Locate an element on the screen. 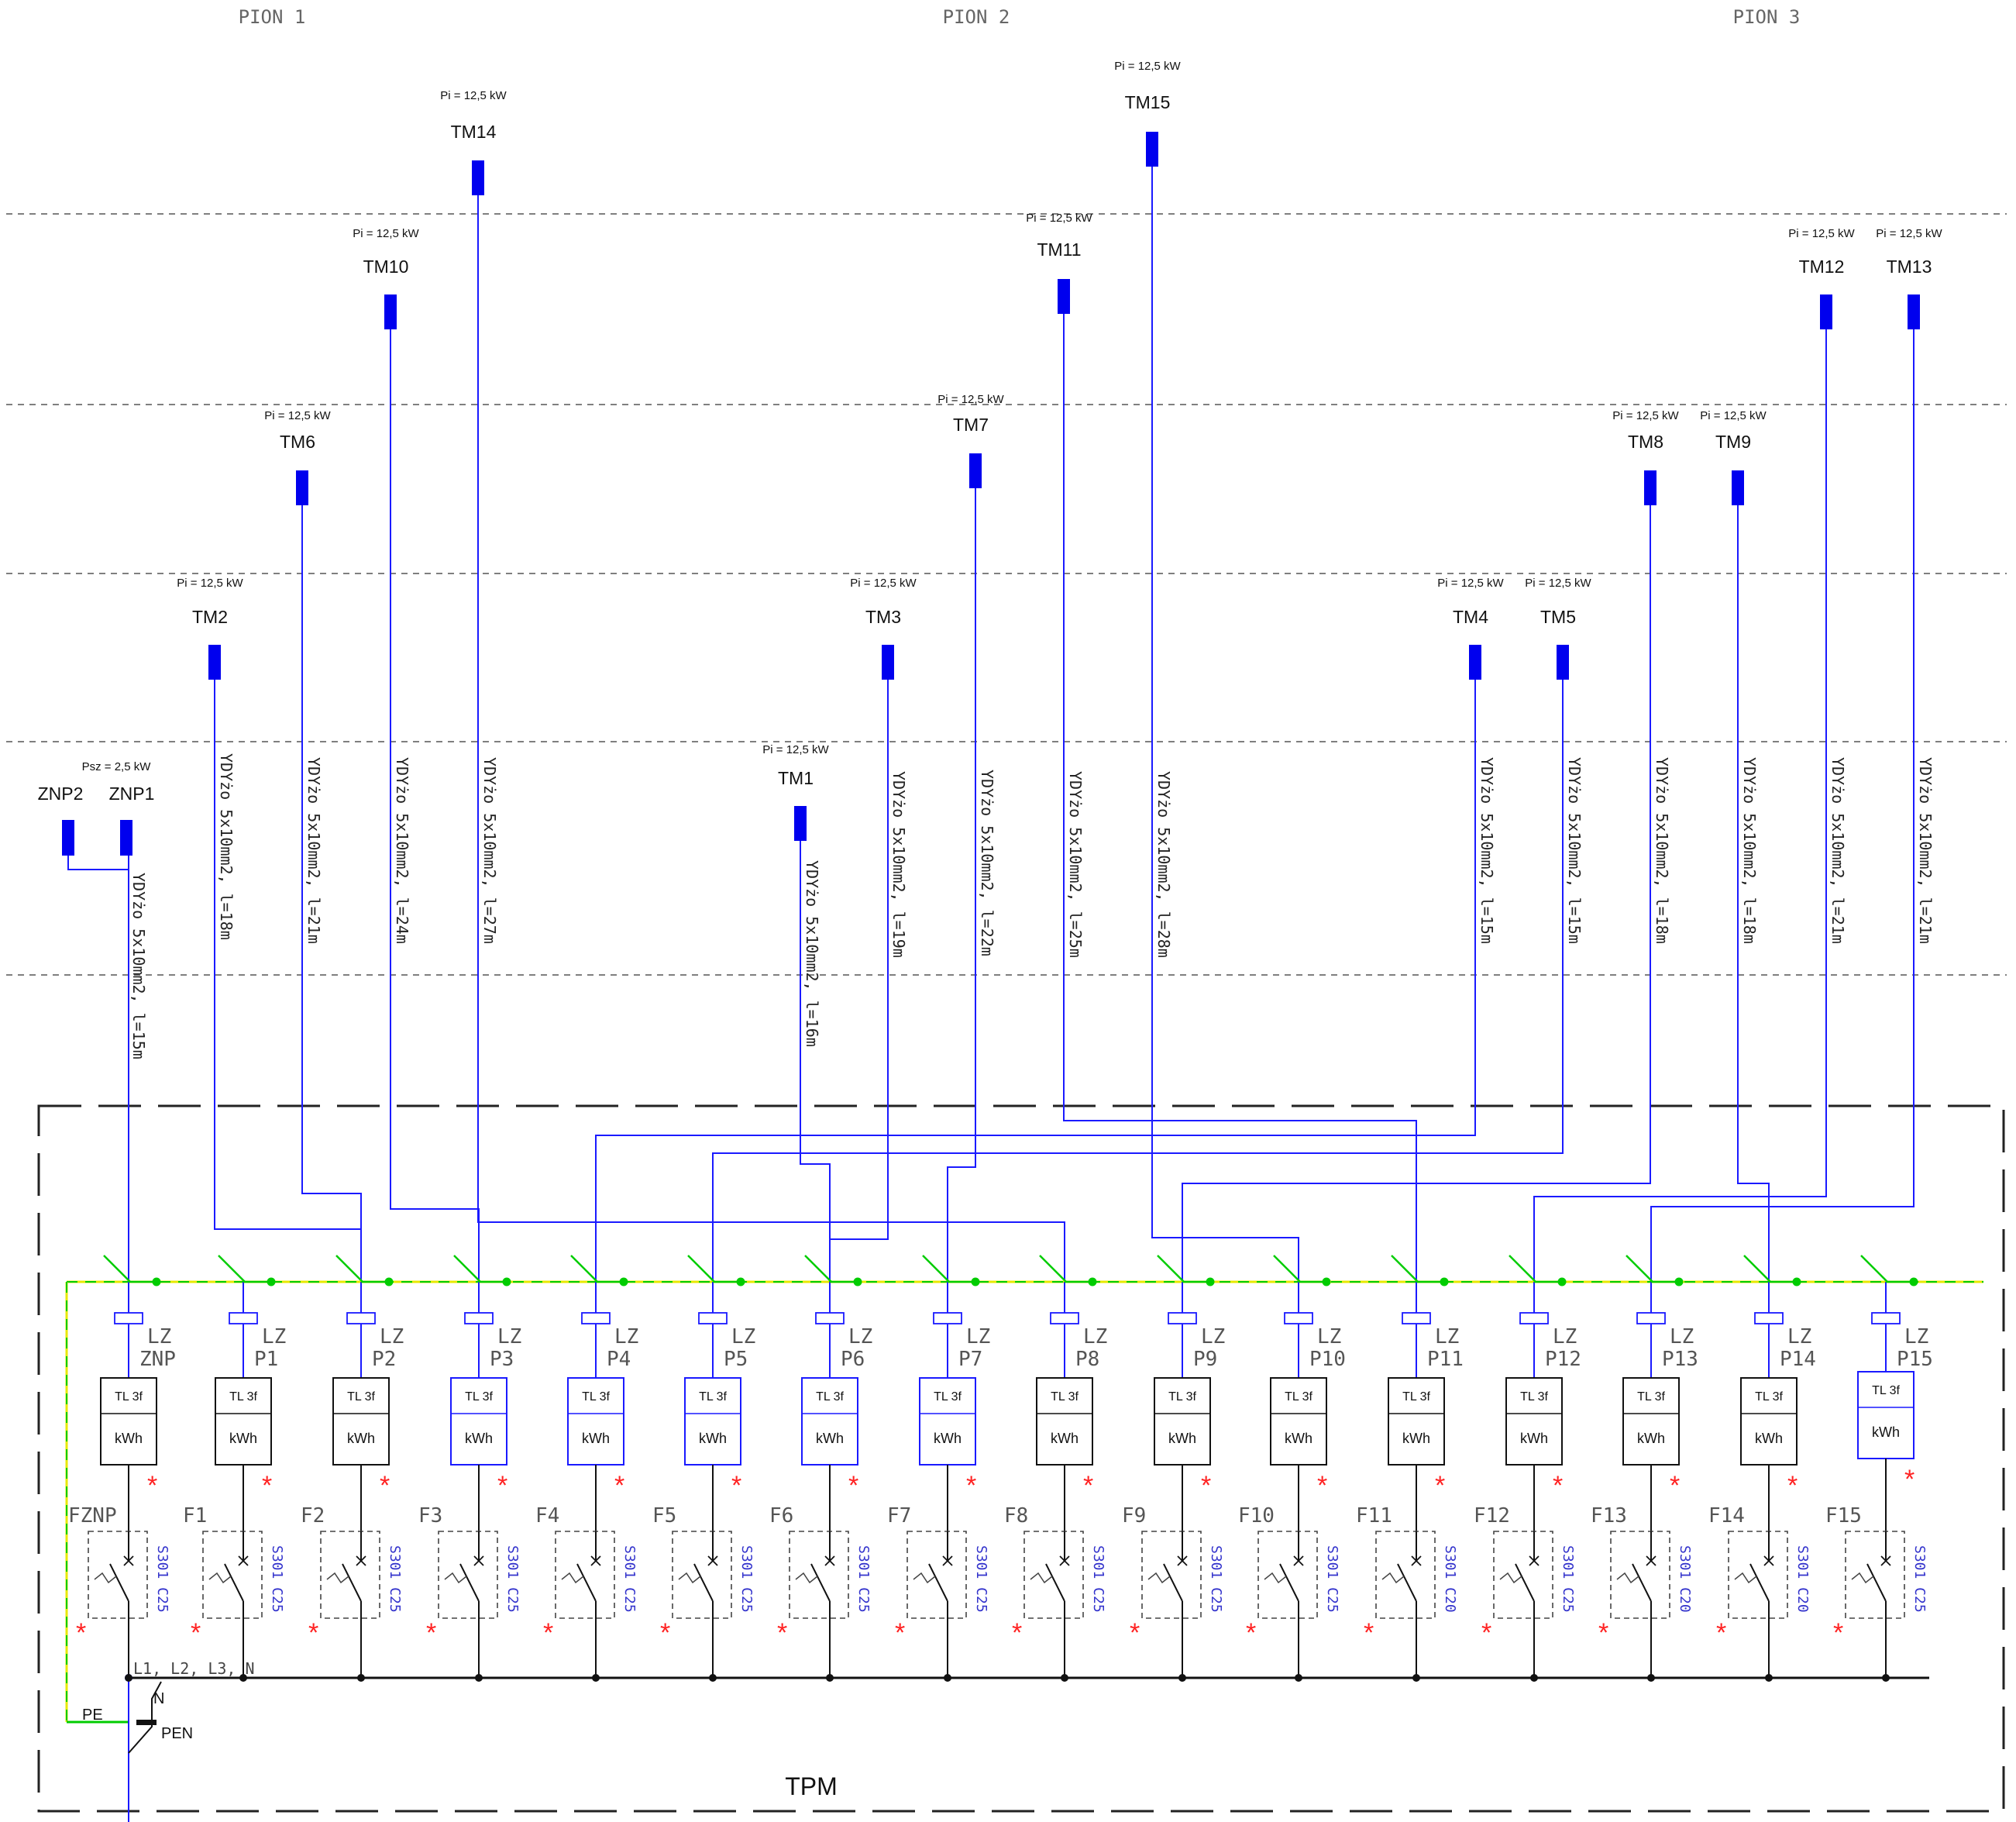 The width and height of the screenshot is (2016, 1822). riser-label: PION 1 is located at coordinates (273, 17).